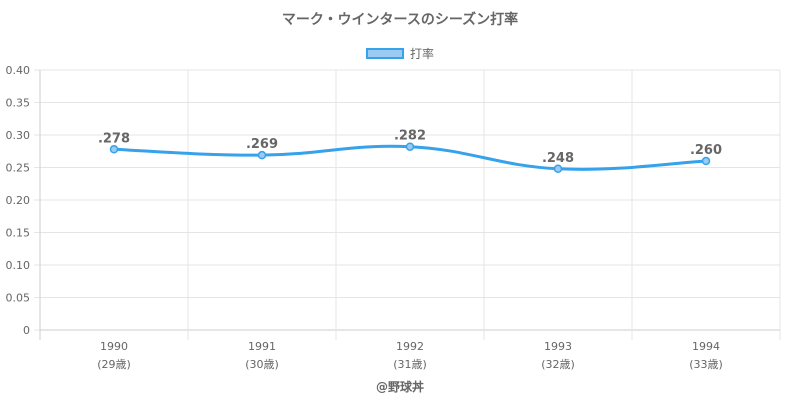  Describe the element at coordinates (262, 346) in the screenshot. I see `x-tick-label: 1991` at that location.